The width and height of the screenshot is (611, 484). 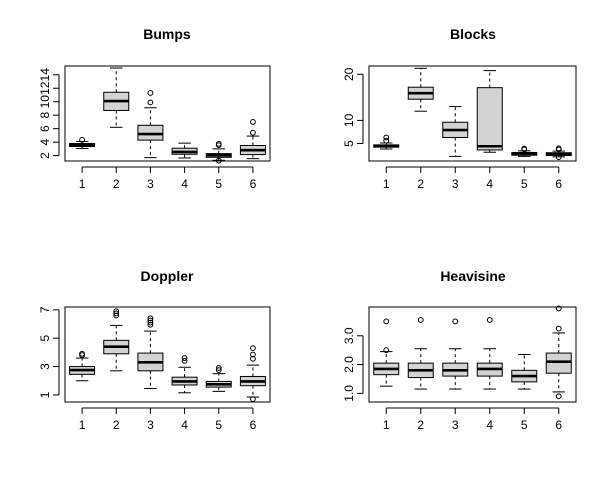 I want to click on panel-heavisine: Heavisine 1.0 2.0 3.0 1 2 3 4 5 6, so click(x=459, y=350).